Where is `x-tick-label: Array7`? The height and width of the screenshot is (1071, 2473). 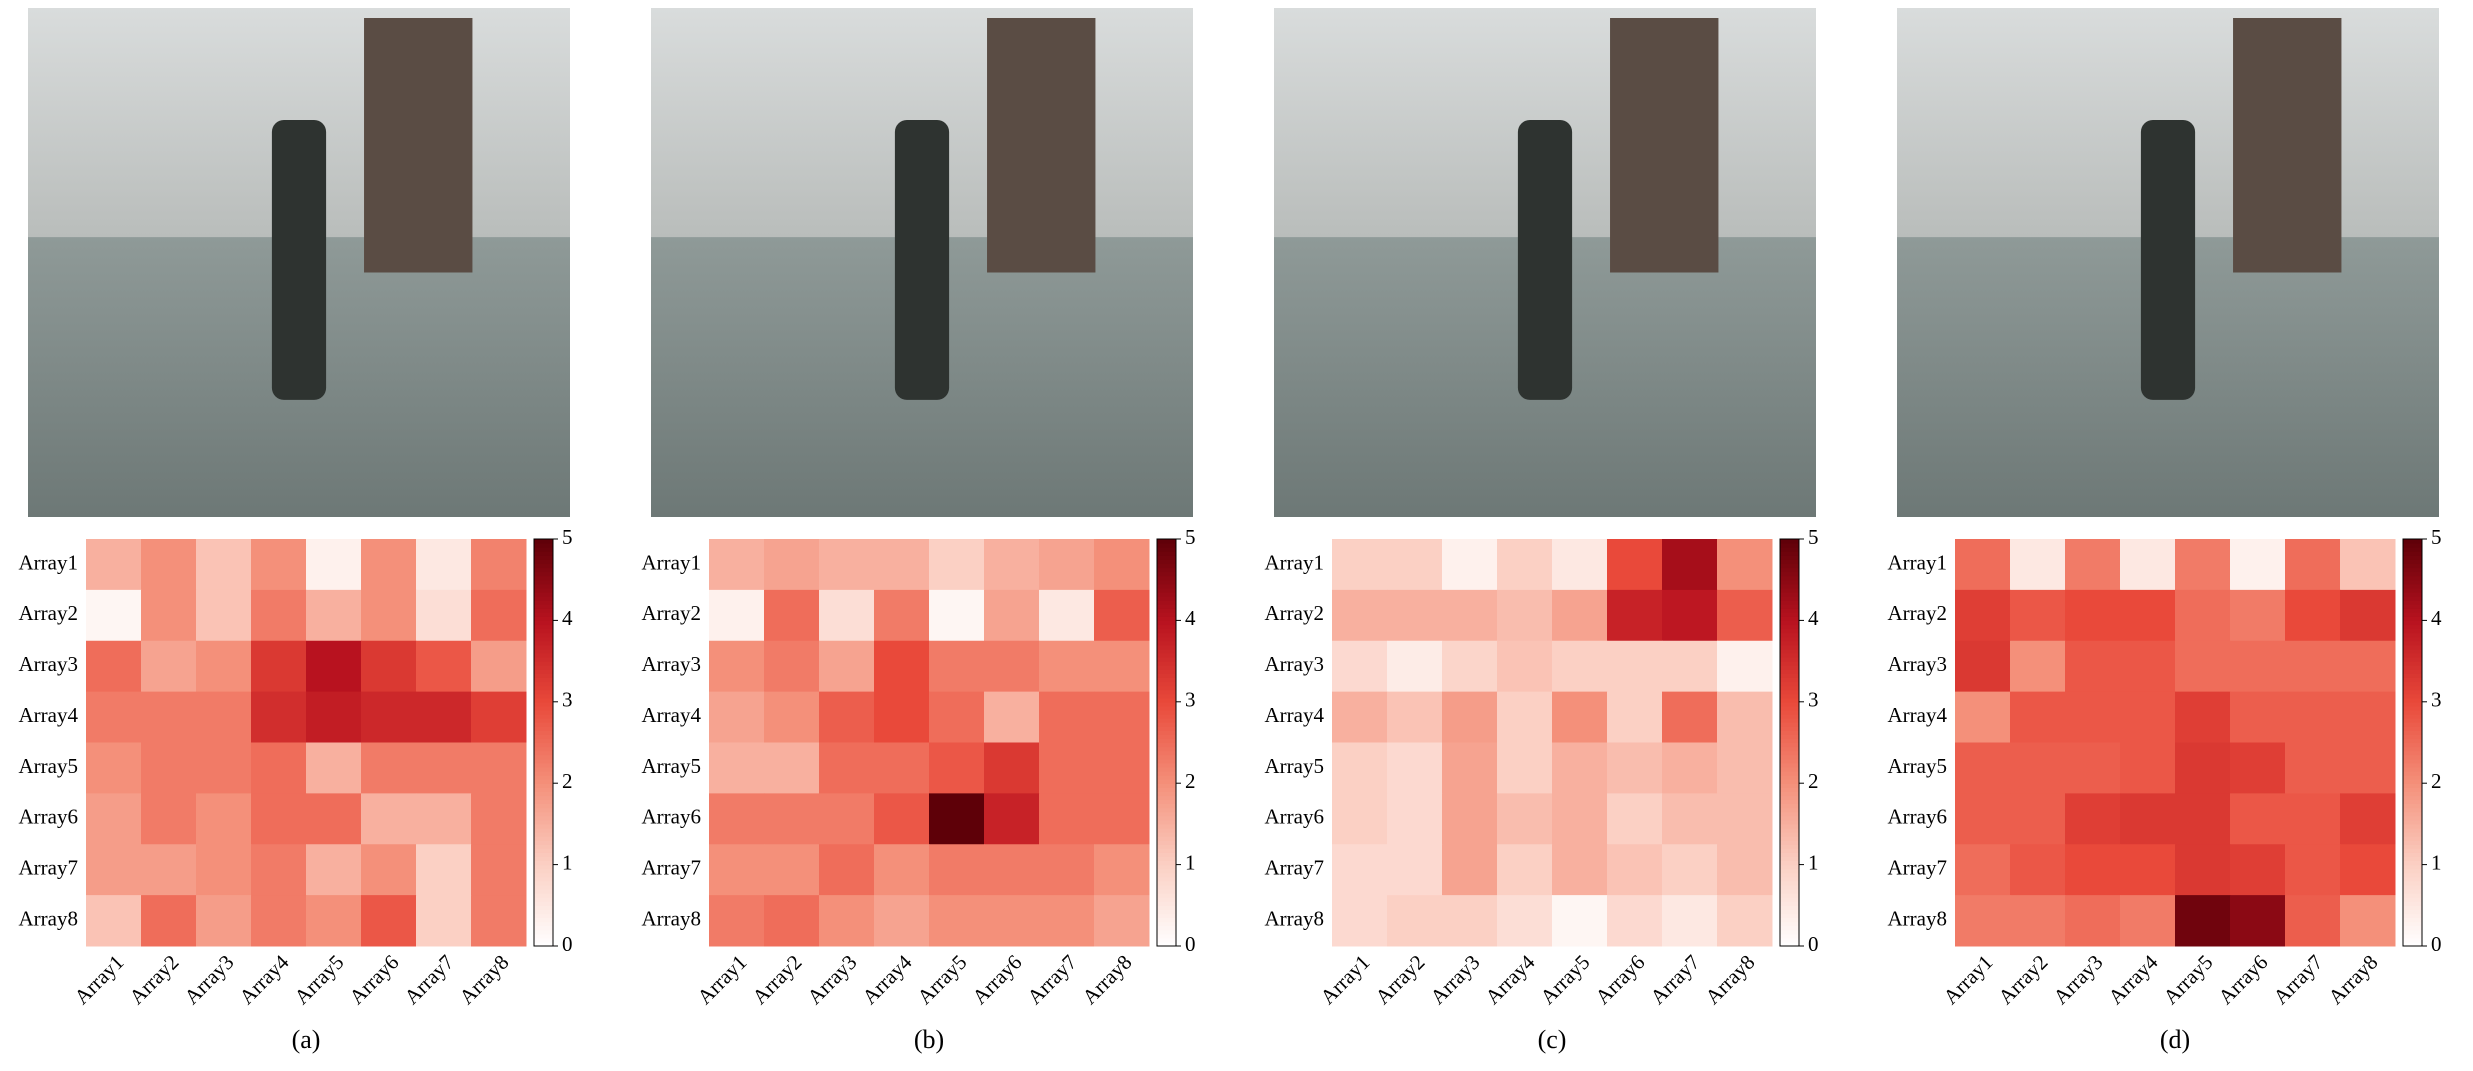
x-tick-label: Array7 is located at coordinates (1051, 979).